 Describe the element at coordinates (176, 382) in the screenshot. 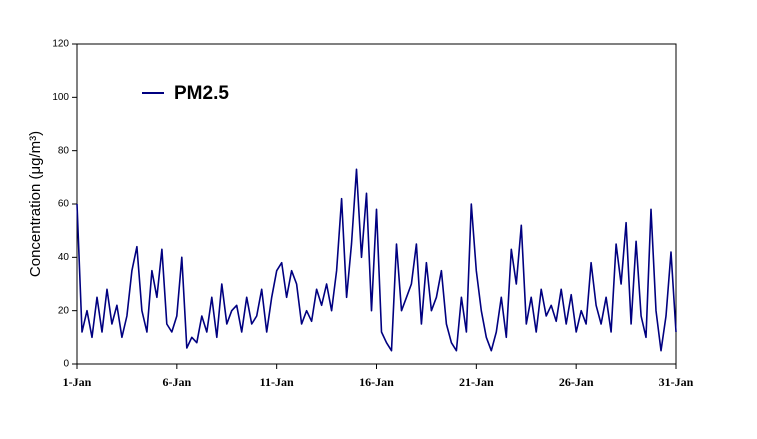

I see `x-tick-label: 6-Jan` at that location.